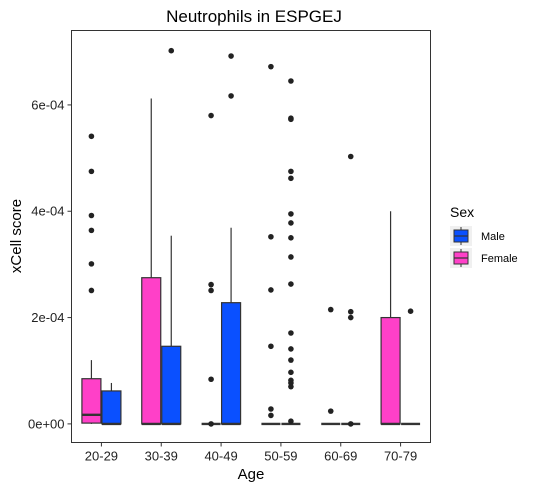  Describe the element at coordinates (161, 456) in the screenshot. I see `x-tick-label: 30-39` at that location.